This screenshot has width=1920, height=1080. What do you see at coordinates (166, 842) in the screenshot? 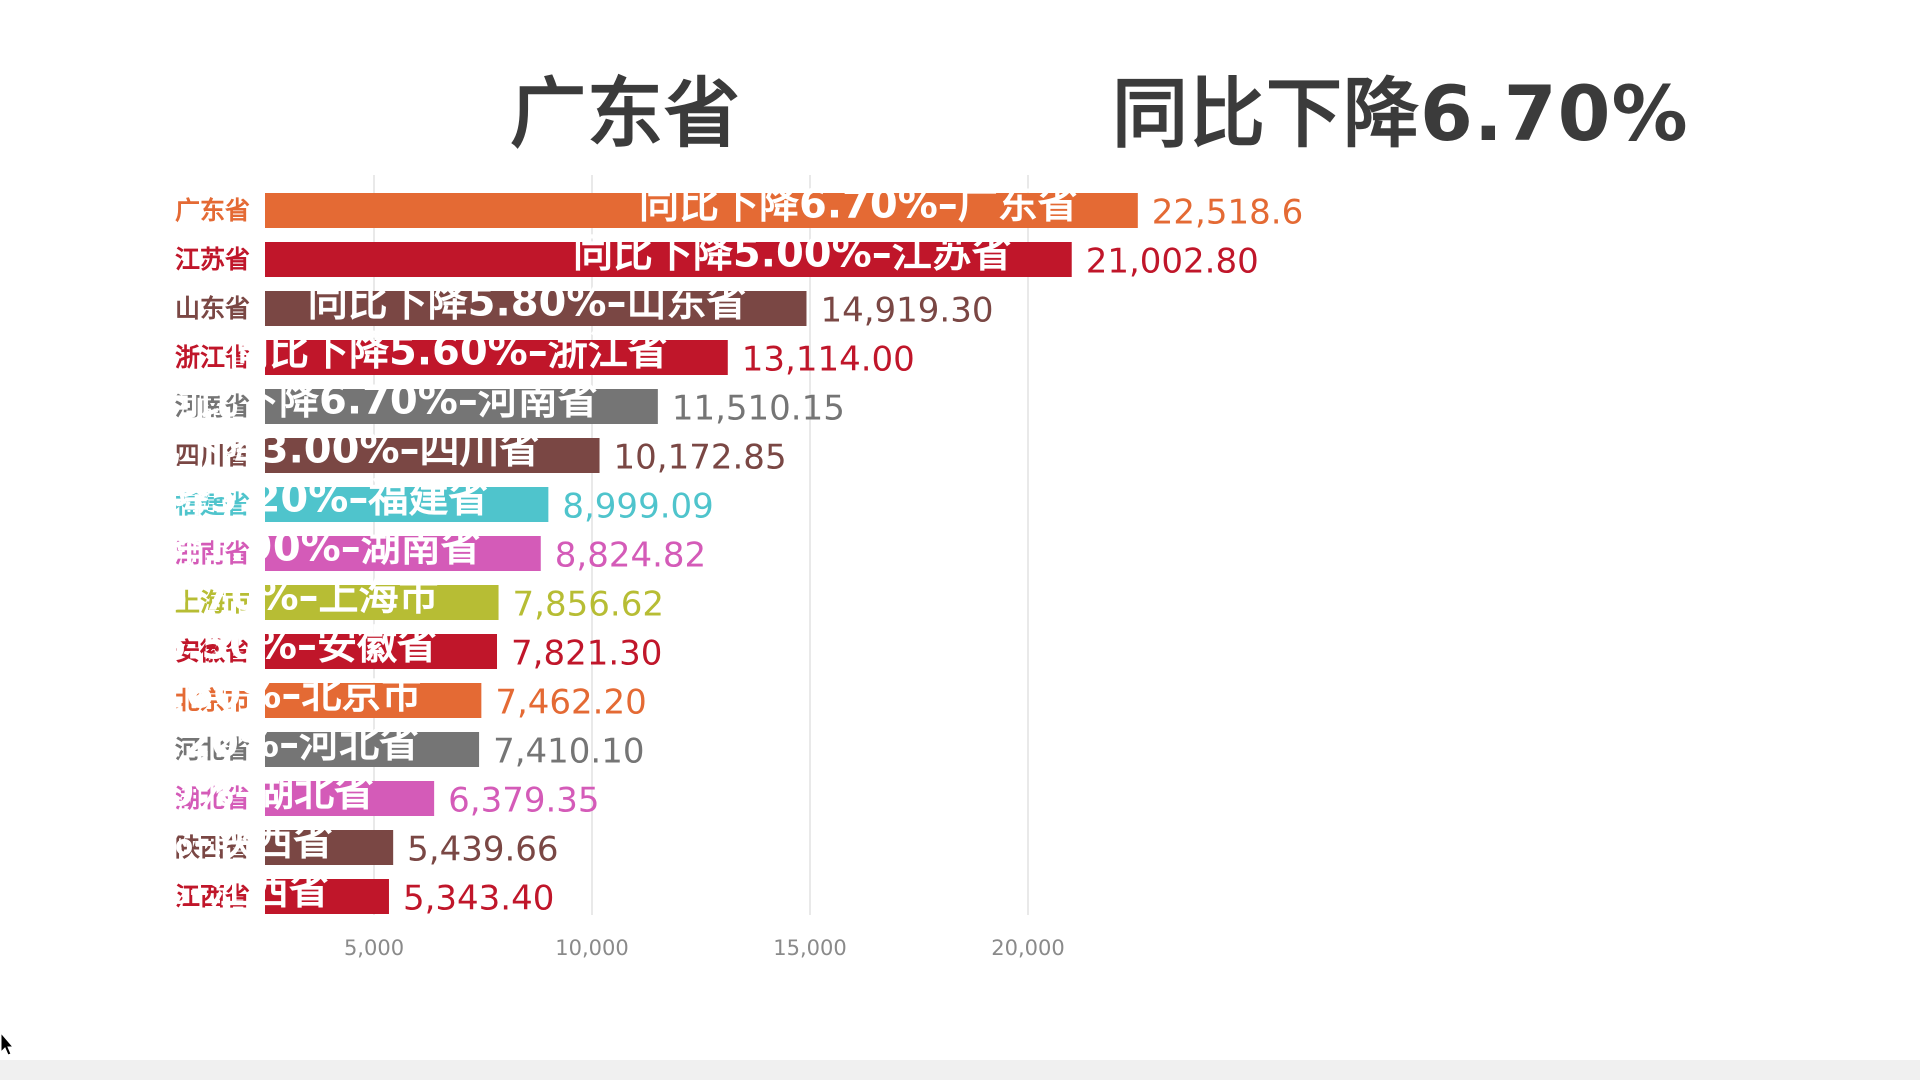
I see `bar-label: 同比下降5.60%–陕西省` at bounding box center [166, 842].